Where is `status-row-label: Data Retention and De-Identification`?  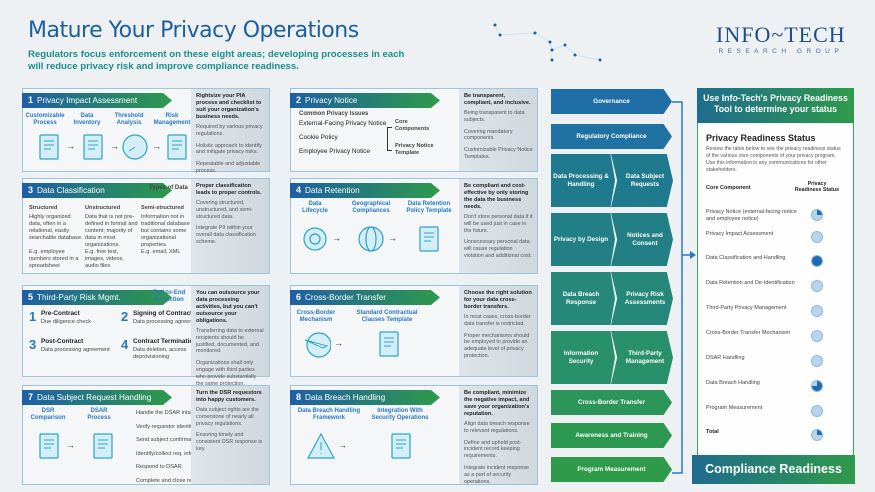
status-row-label: Data Retention and De-Identification is located at coordinates (750, 283).